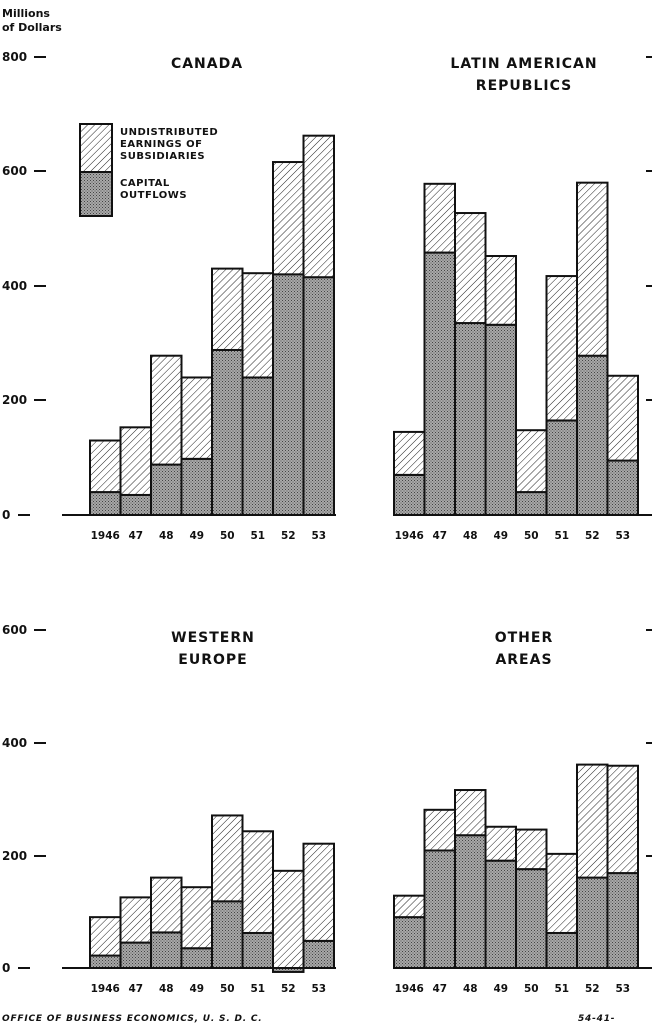 The width and height of the screenshot is (652, 1023). I want to click on legend-swatch-undistributed, so click(96, 148).